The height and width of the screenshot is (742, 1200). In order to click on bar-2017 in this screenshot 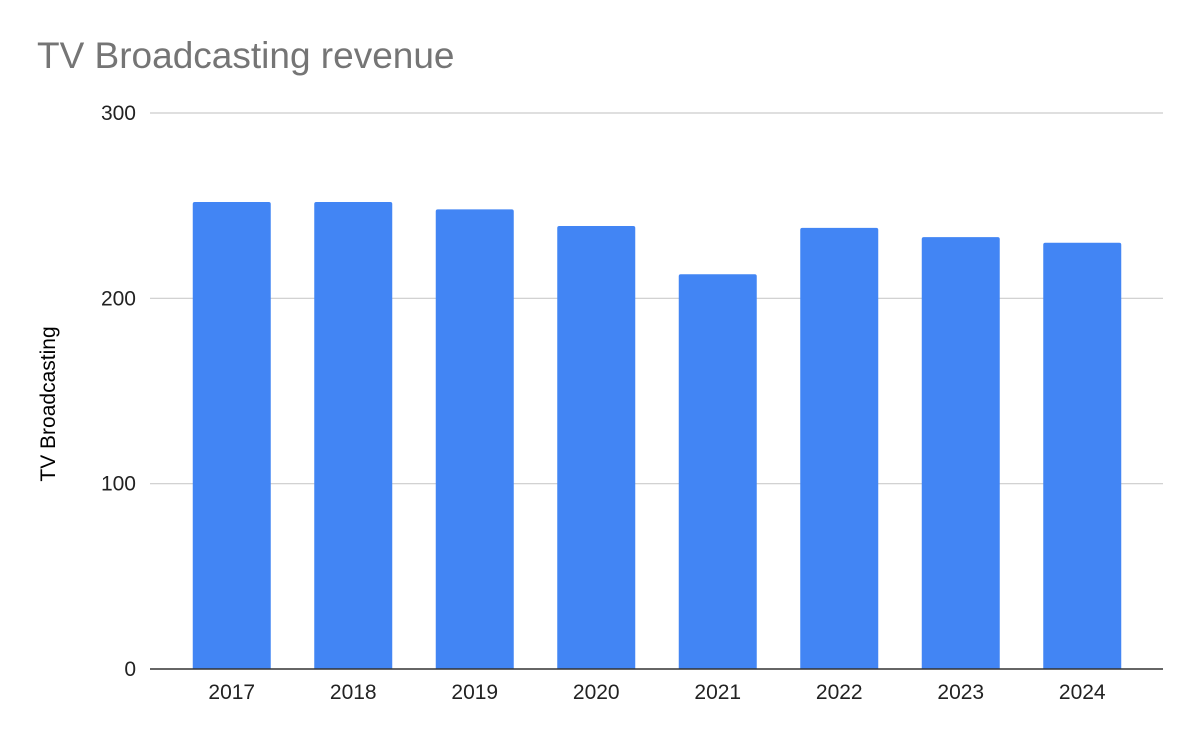, I will do `click(231, 435)`.